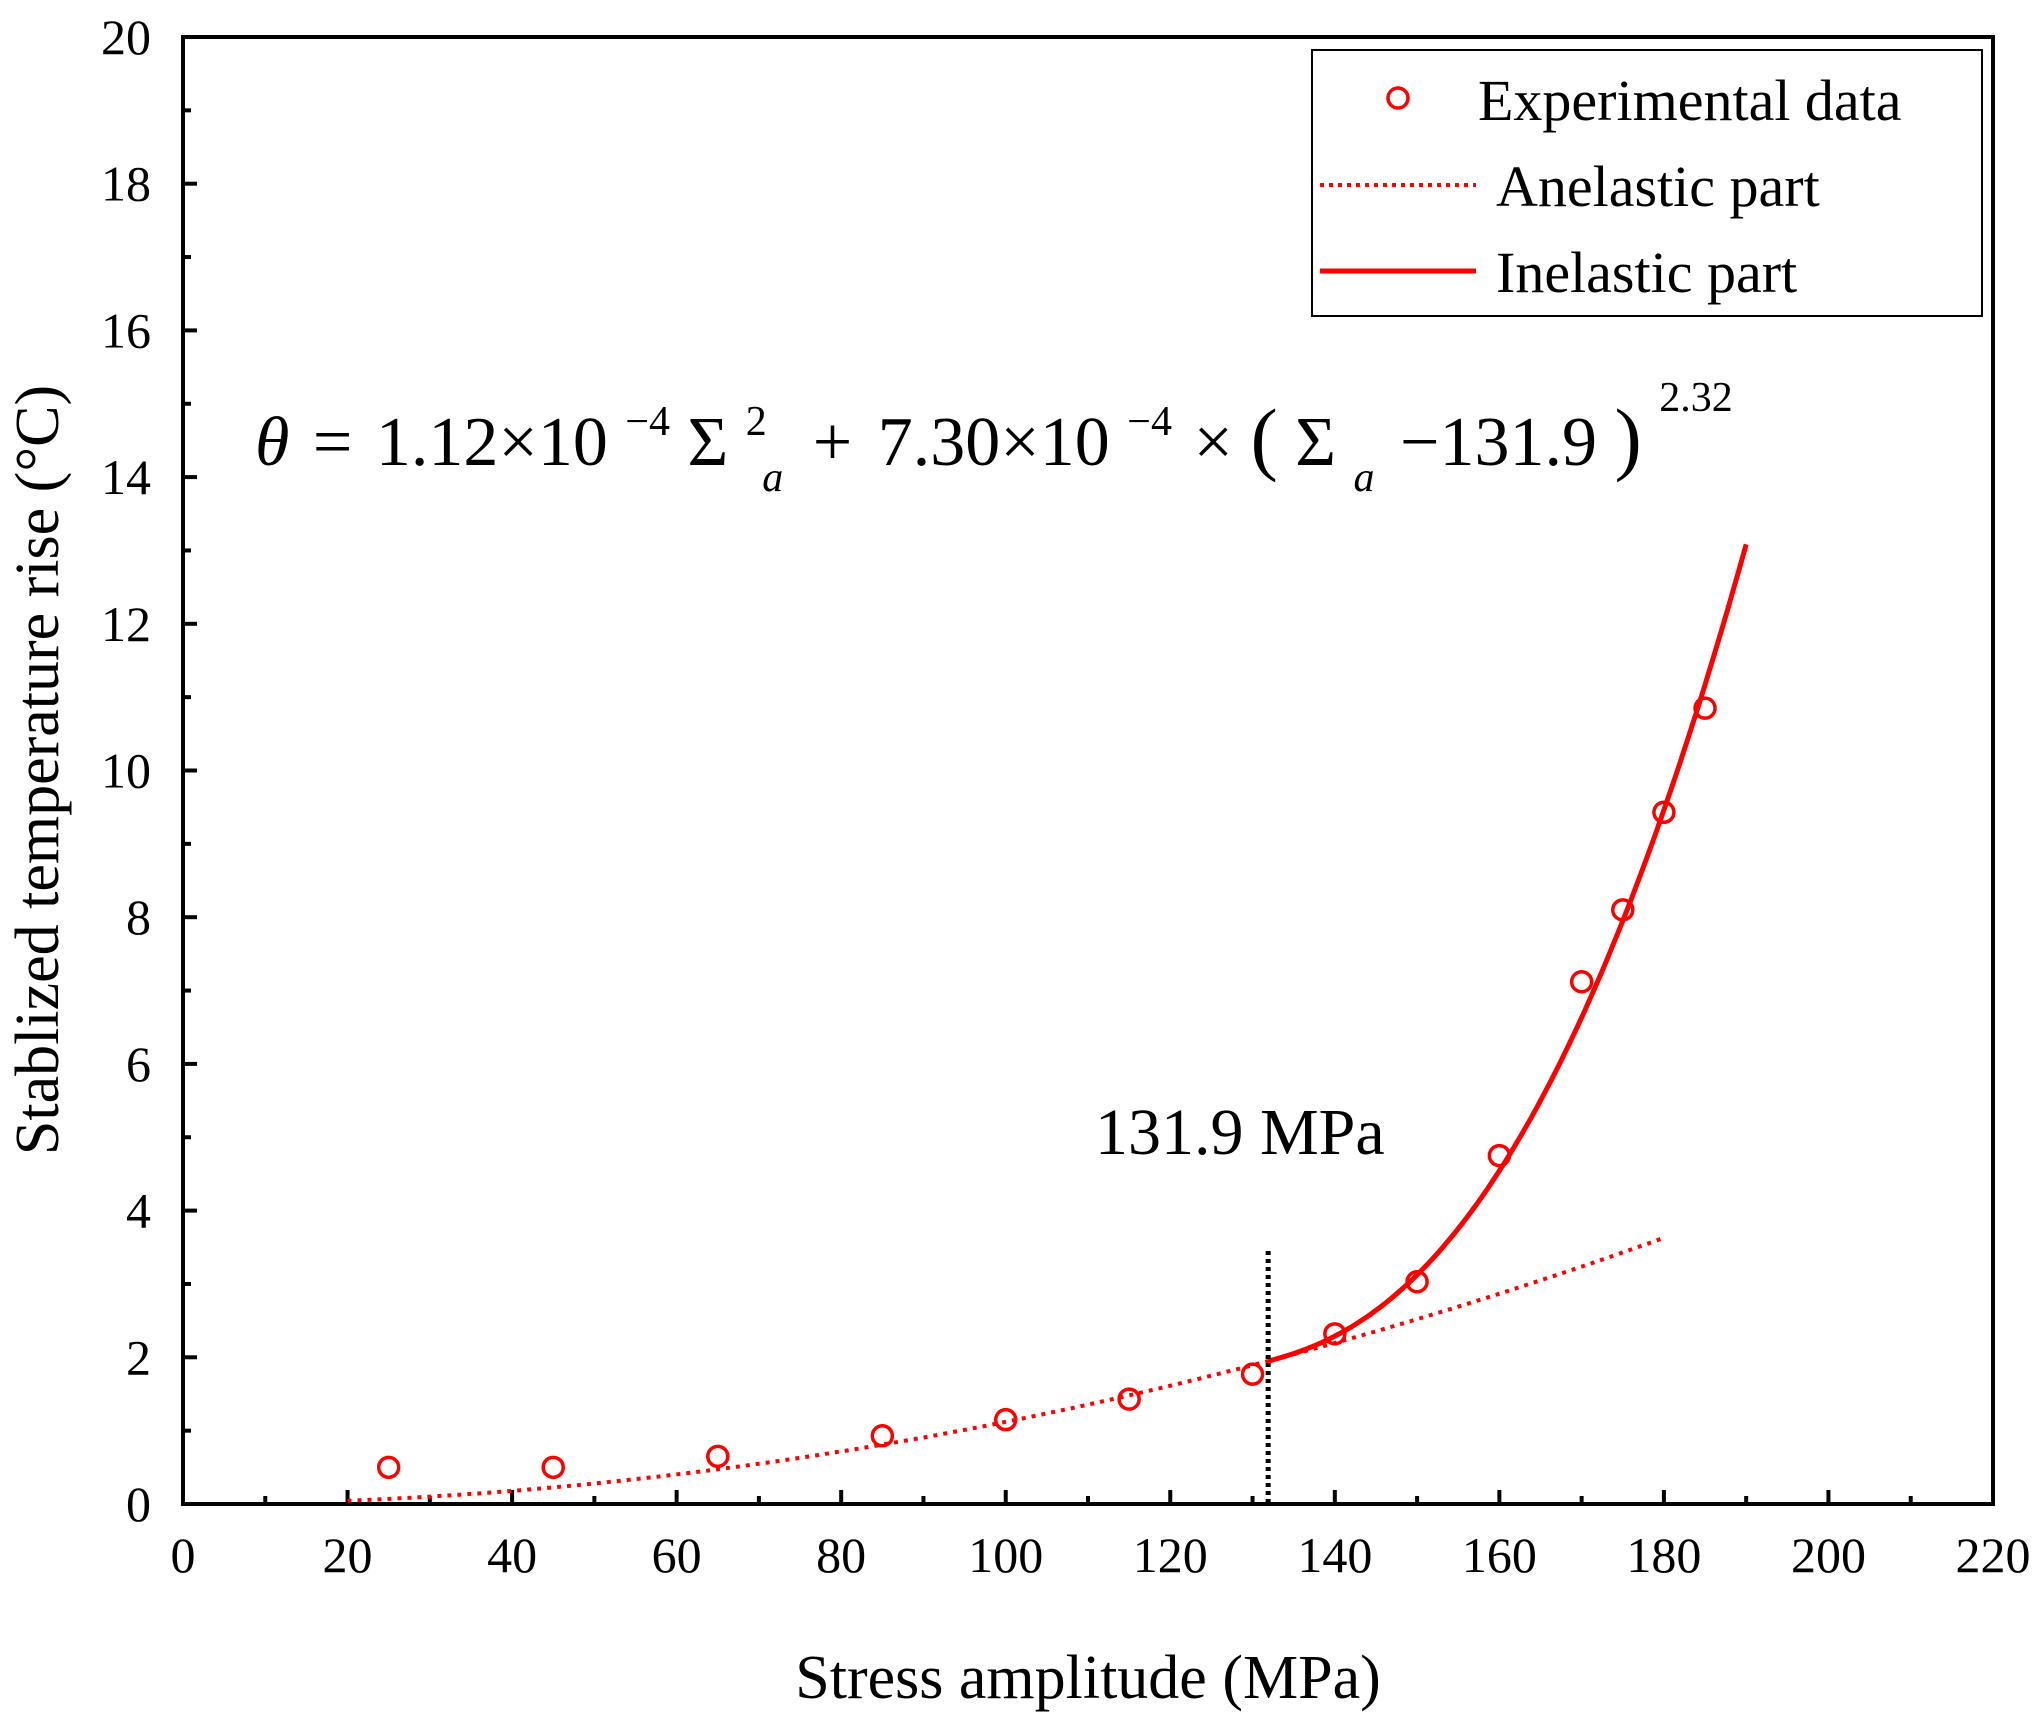  Describe the element at coordinates (126, 37) in the screenshot. I see `y-tick-label: 20` at that location.